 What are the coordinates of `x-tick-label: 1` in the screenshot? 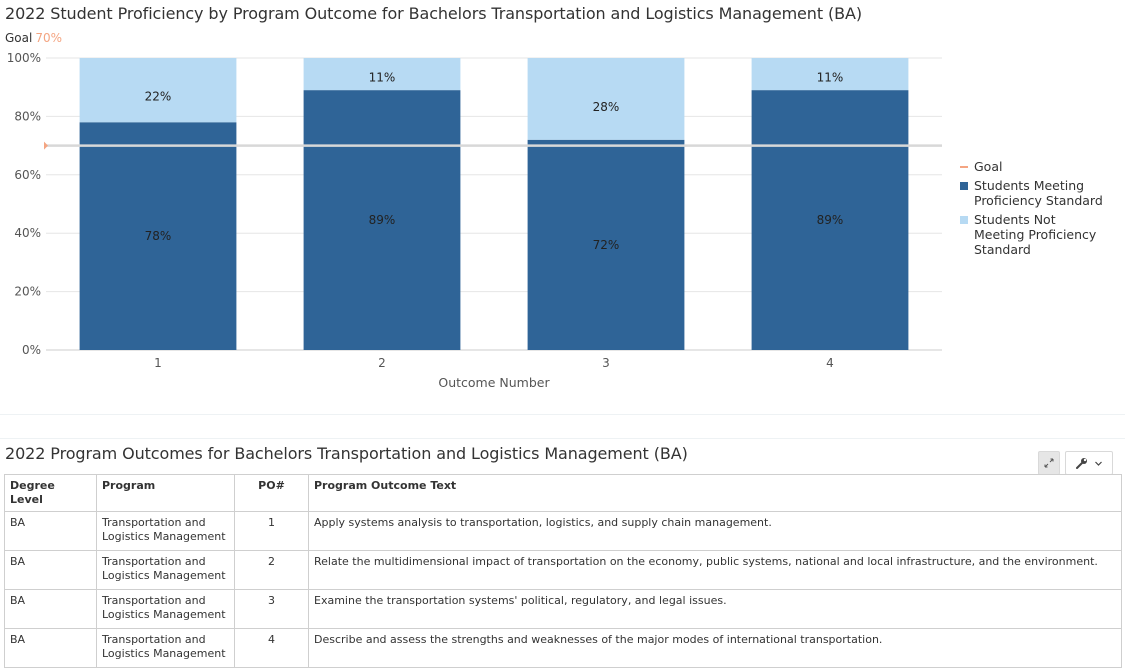 It's located at (158, 363).